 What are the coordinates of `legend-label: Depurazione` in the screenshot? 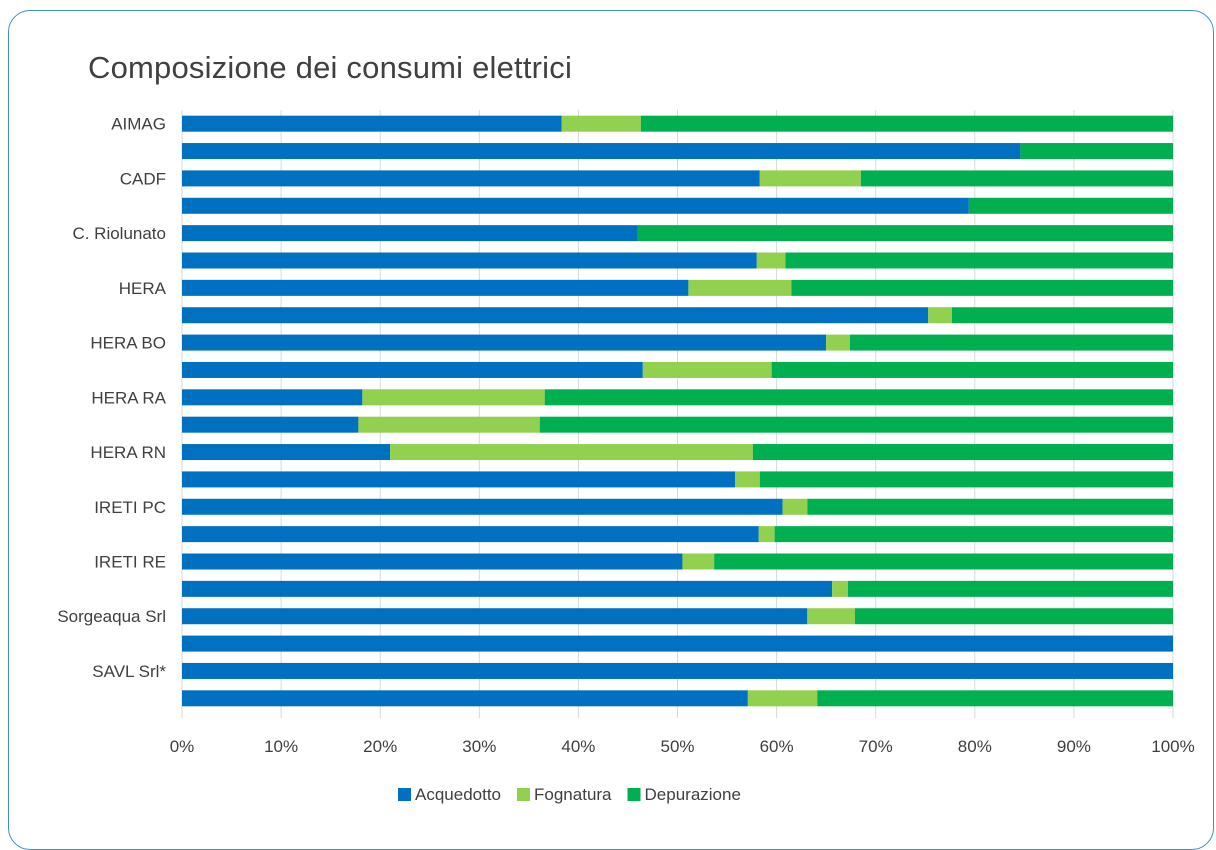 It's located at (693, 794).